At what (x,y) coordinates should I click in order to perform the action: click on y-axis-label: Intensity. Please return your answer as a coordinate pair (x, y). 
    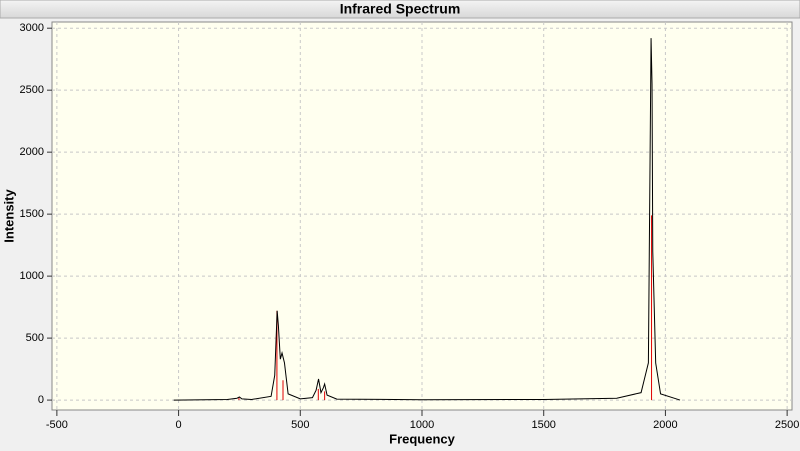
    Looking at the image, I should click on (8, 216).